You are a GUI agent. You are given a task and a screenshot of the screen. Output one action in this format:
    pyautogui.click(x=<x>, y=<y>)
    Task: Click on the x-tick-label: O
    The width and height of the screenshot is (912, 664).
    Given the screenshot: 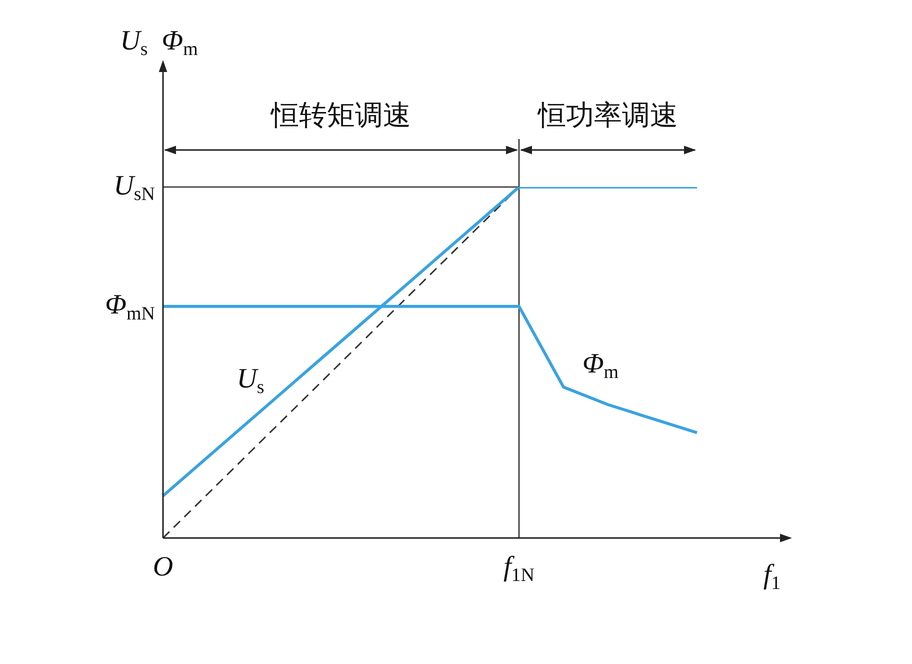 What is the action you would take?
    pyautogui.click(x=163, y=566)
    